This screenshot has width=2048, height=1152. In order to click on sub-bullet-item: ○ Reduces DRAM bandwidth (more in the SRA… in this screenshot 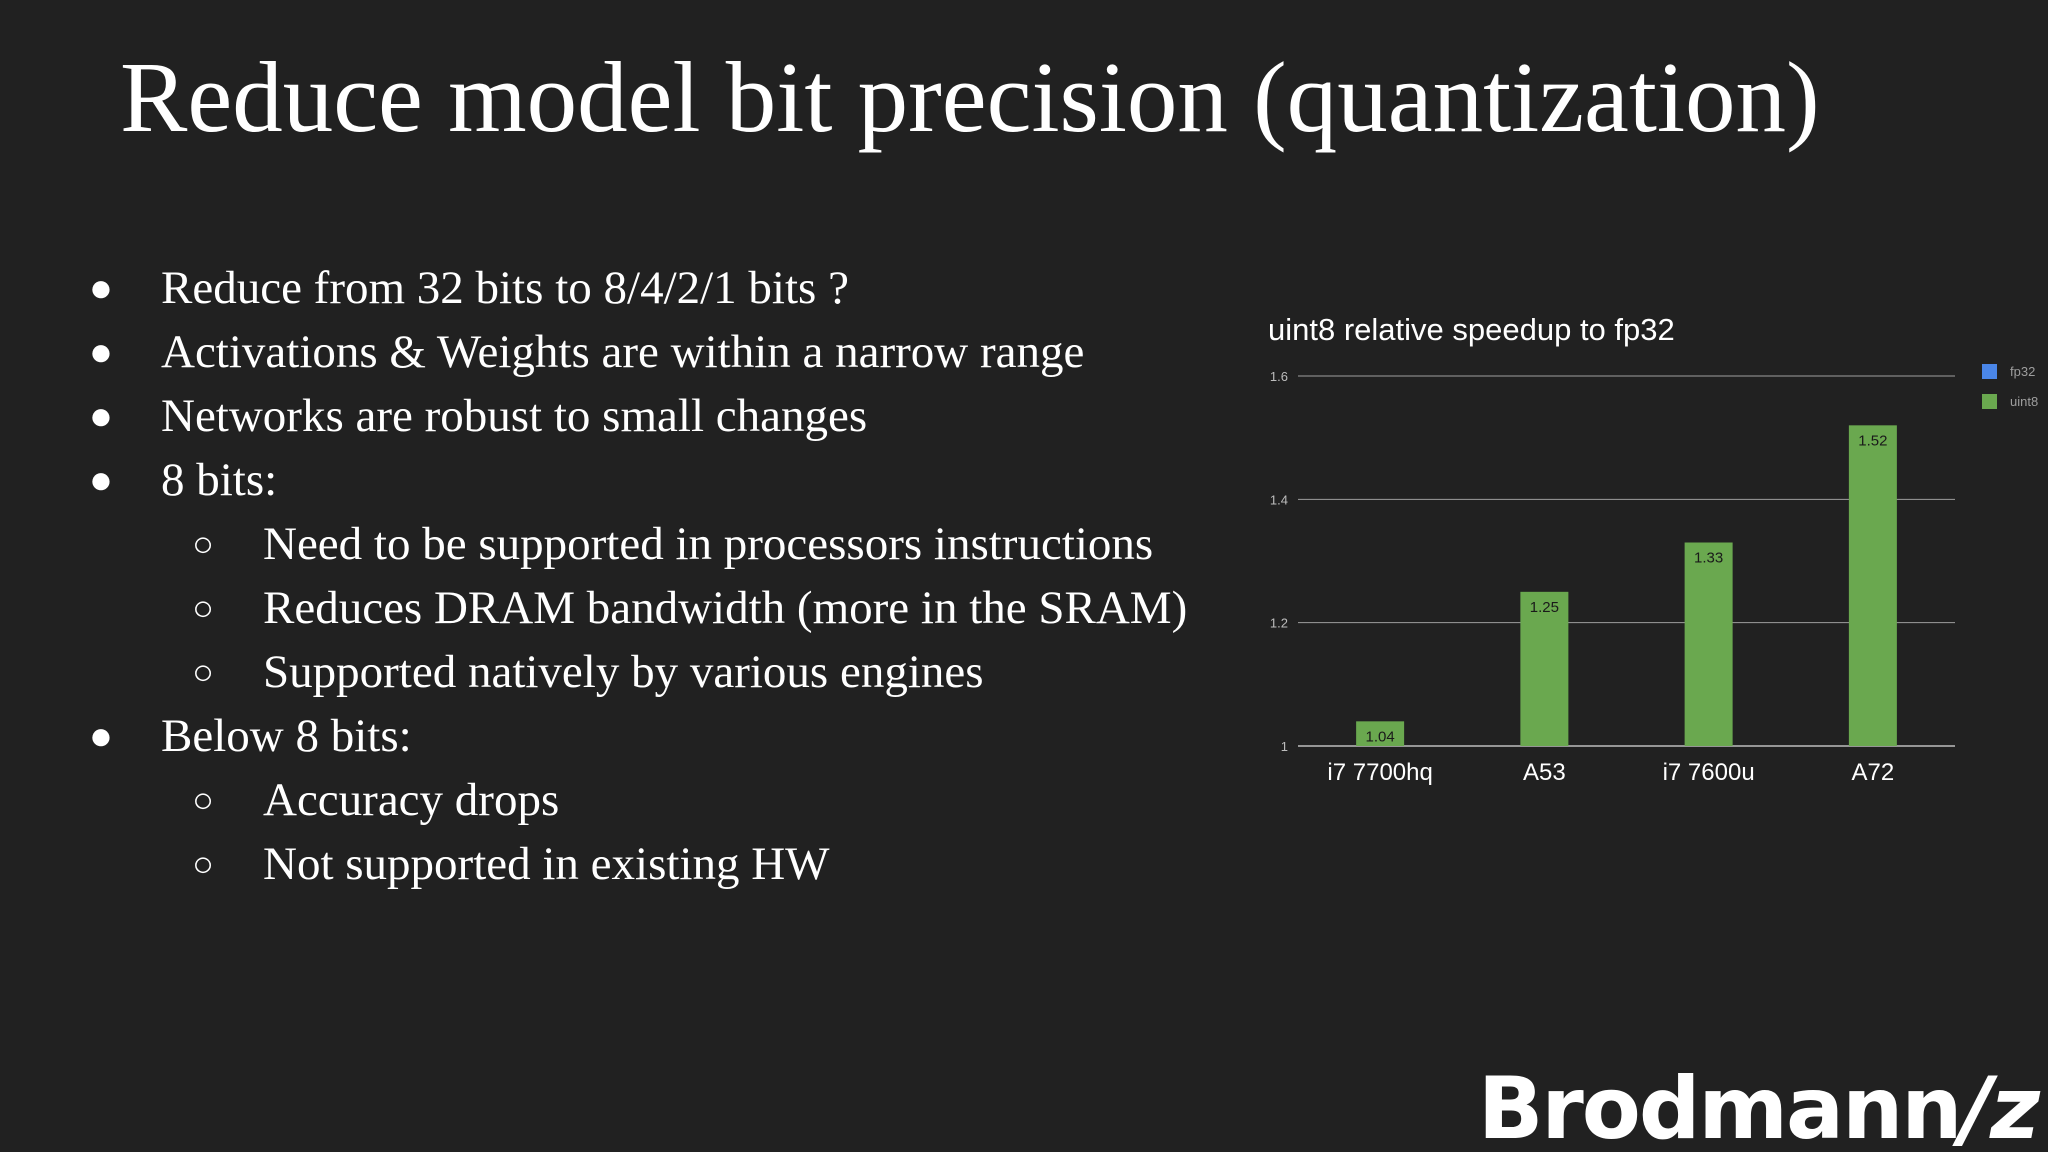, I will do `click(636, 608)`.